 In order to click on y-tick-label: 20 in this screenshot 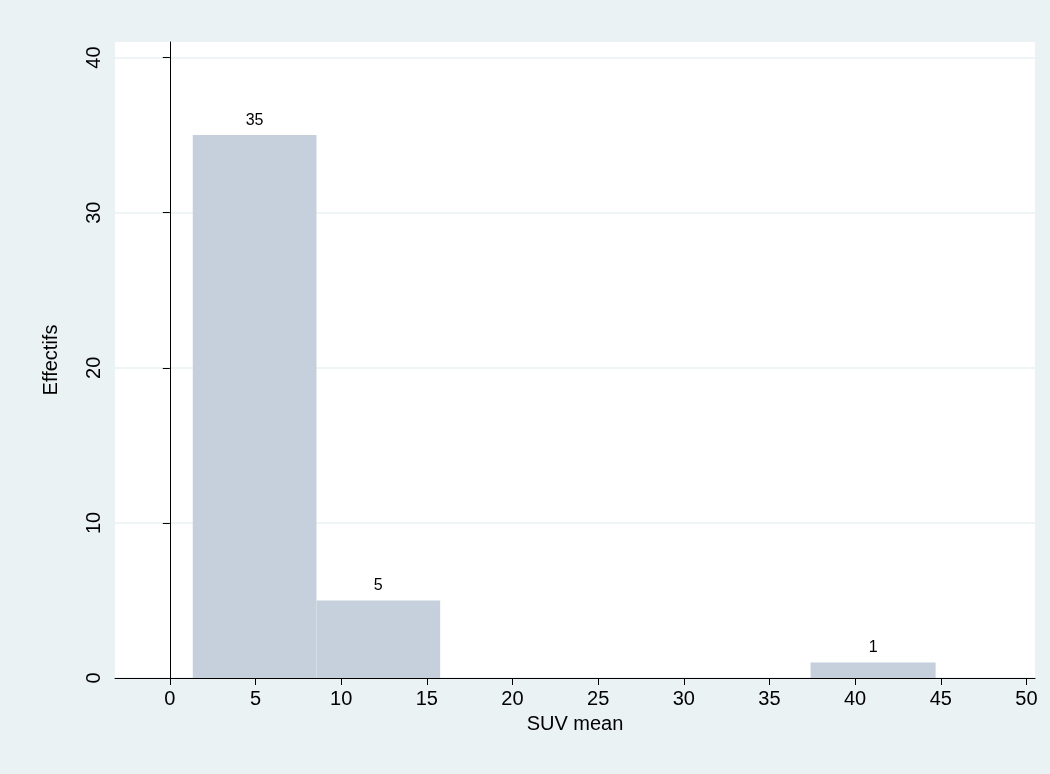, I will do `click(93, 367)`.